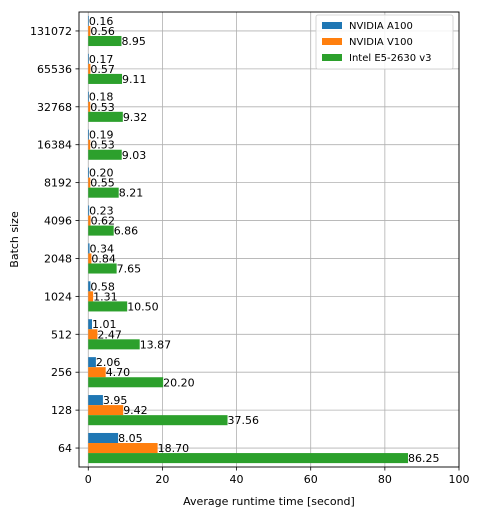 Image resolution: width=479 pixels, height=519 pixels. I want to click on y-tick-label: 512, so click(61, 334).